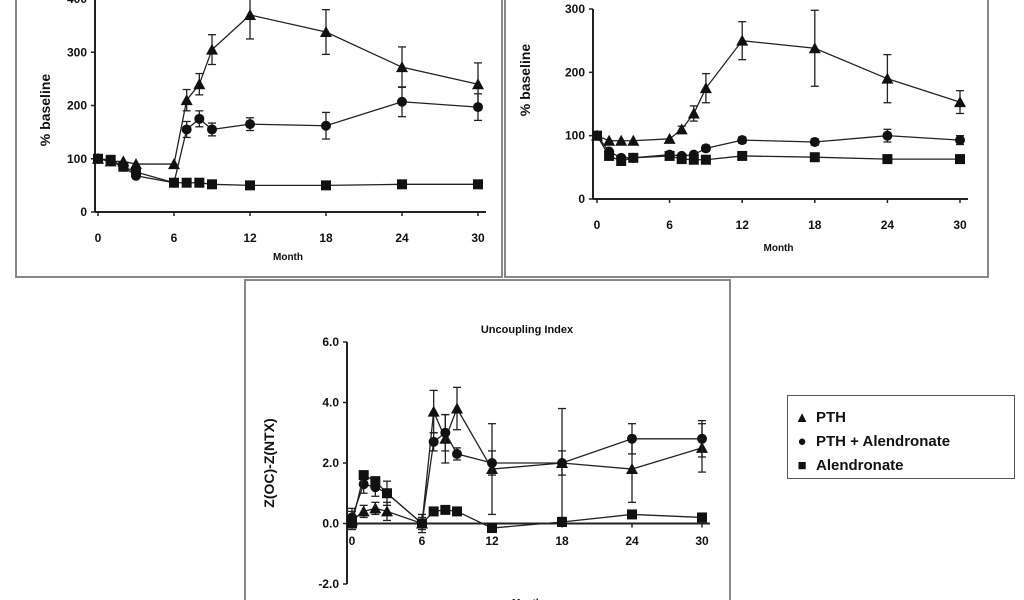  What do you see at coordinates (802, 441) in the screenshot?
I see `circle-marker-icon: ●` at bounding box center [802, 441].